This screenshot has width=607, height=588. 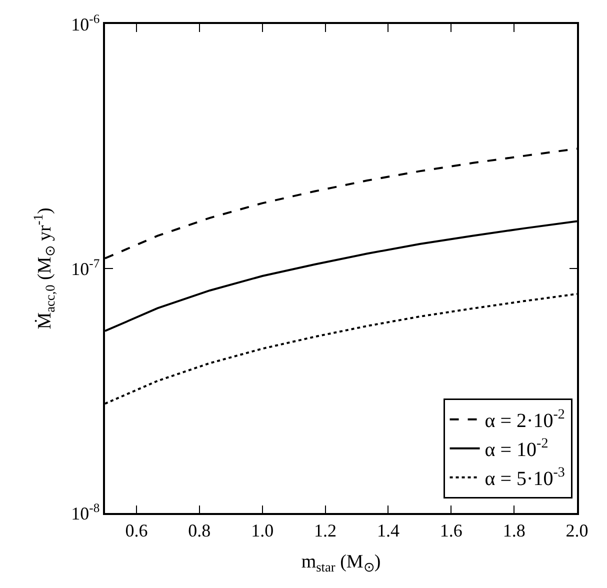 What do you see at coordinates (85, 267) in the screenshot?
I see `y-tick-label: 10$^{-7}$` at bounding box center [85, 267].